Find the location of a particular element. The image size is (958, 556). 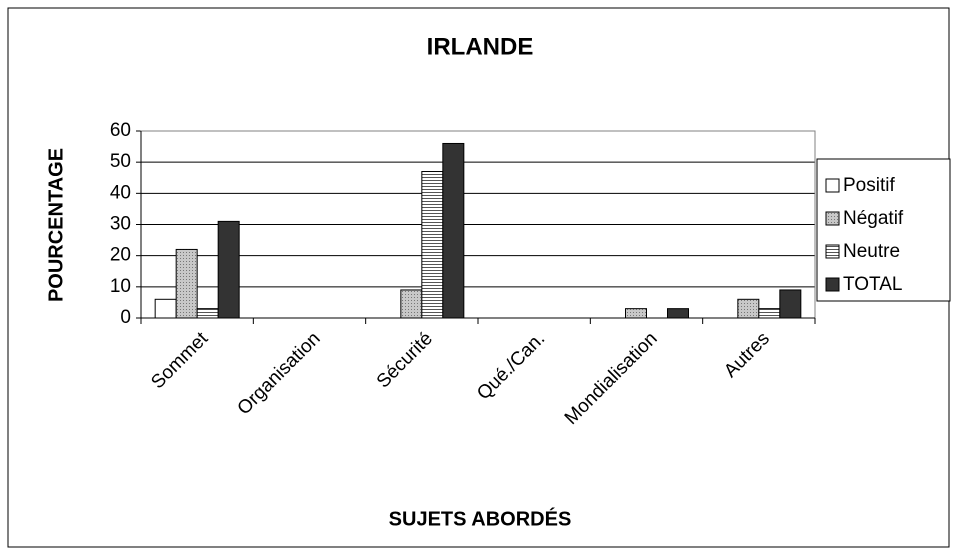

y-tick-label: 30 is located at coordinates (120, 224).